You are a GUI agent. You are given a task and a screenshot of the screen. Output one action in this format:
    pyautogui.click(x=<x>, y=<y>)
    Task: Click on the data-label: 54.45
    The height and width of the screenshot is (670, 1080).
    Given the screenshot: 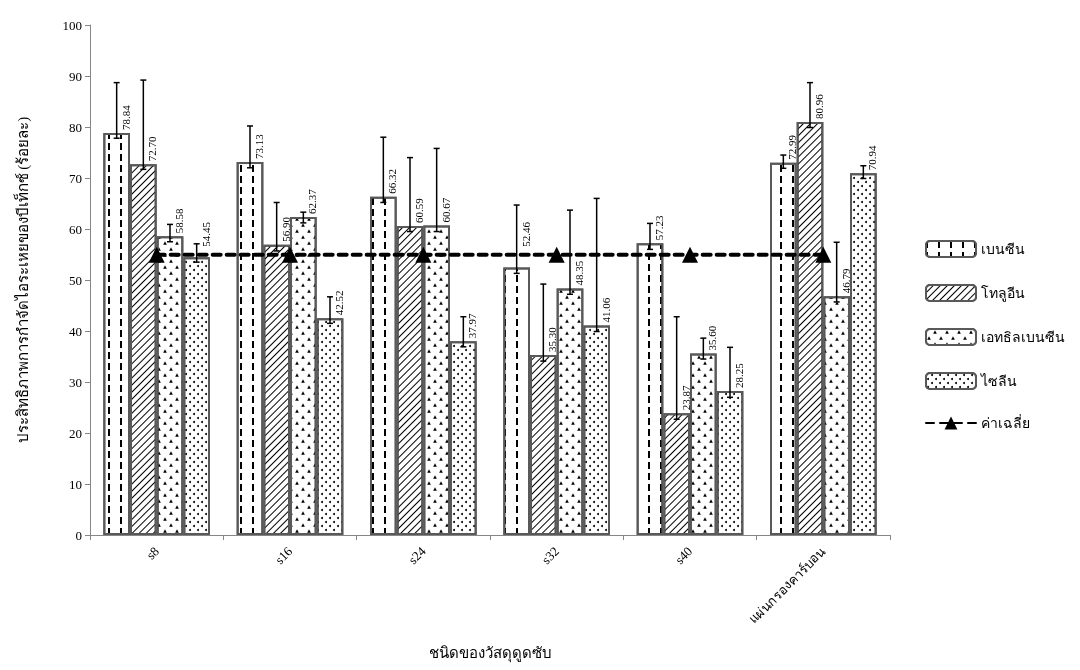 What is the action you would take?
    pyautogui.click(x=205, y=234)
    